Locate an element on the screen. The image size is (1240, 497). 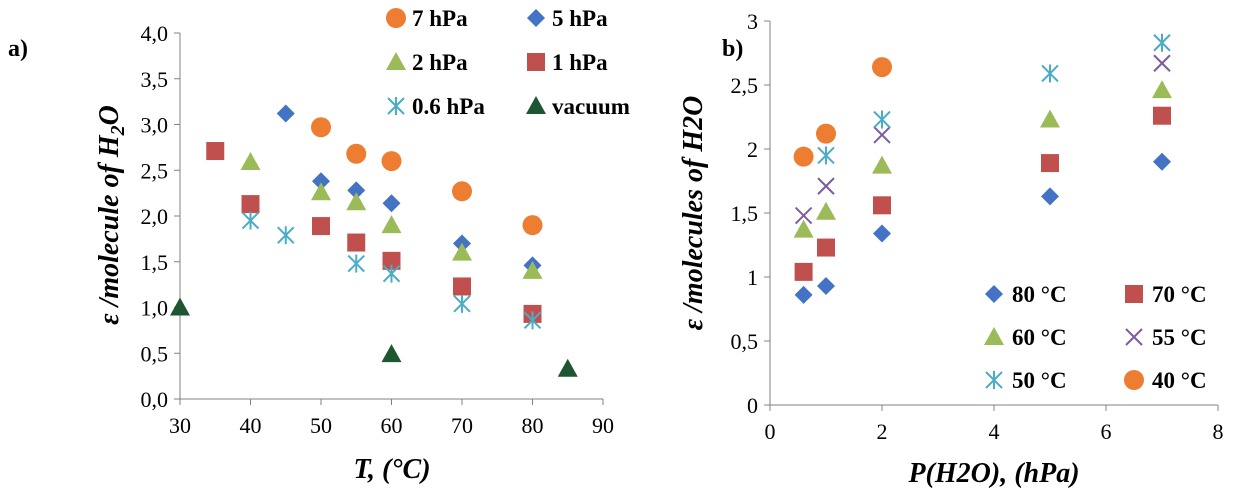
a-legend-label: 0.6 hPa is located at coordinates (448, 106).